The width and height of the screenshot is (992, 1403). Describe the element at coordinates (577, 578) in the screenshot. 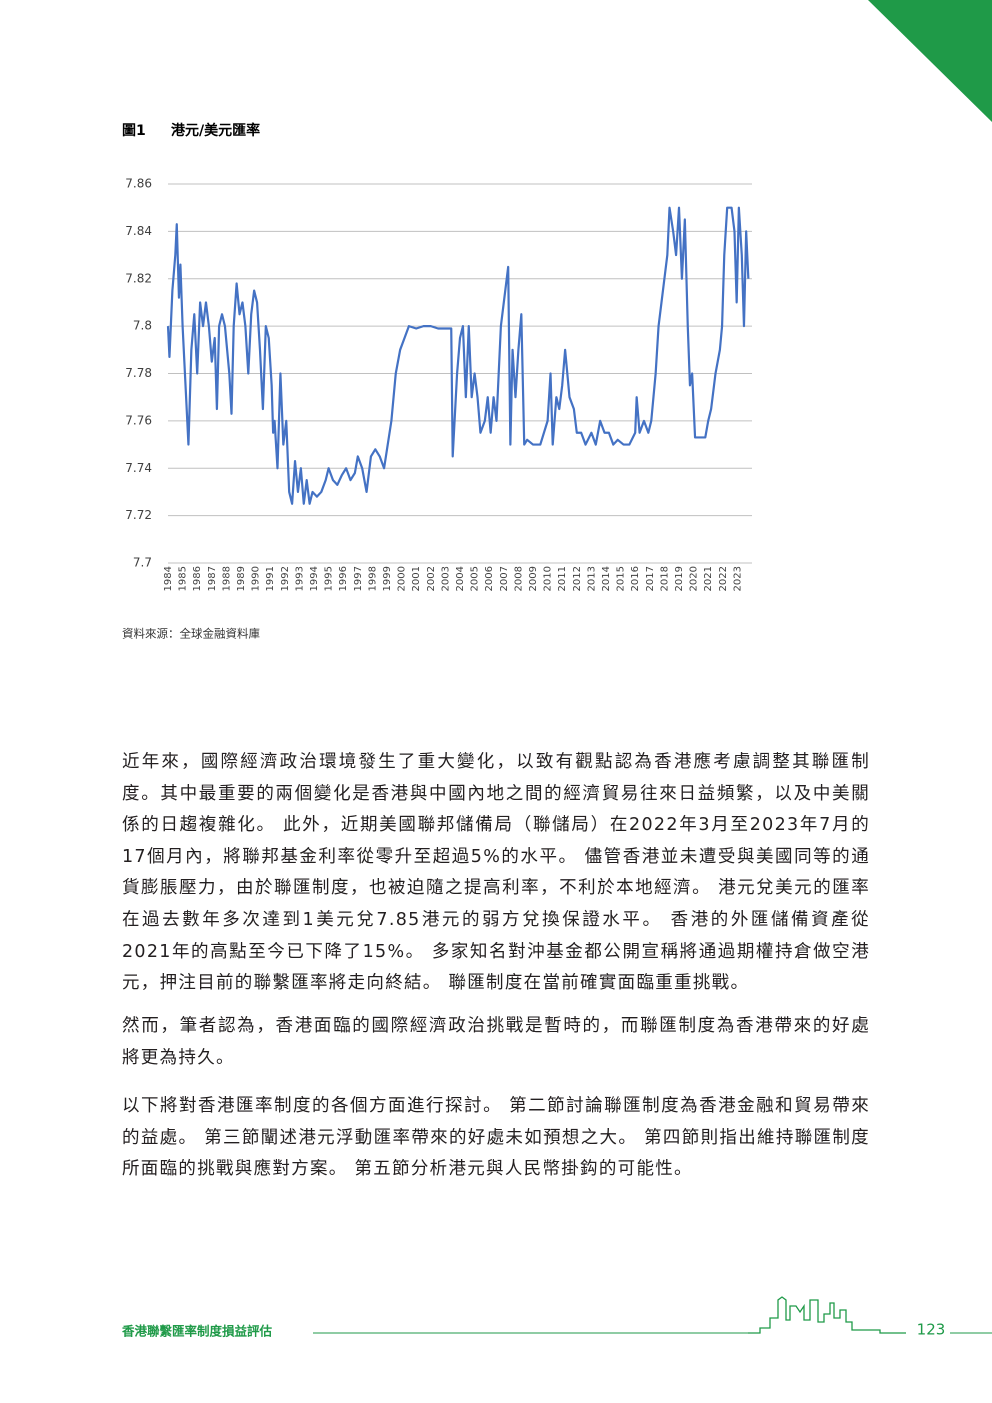

I see `x-tick-label: 2012` at that location.